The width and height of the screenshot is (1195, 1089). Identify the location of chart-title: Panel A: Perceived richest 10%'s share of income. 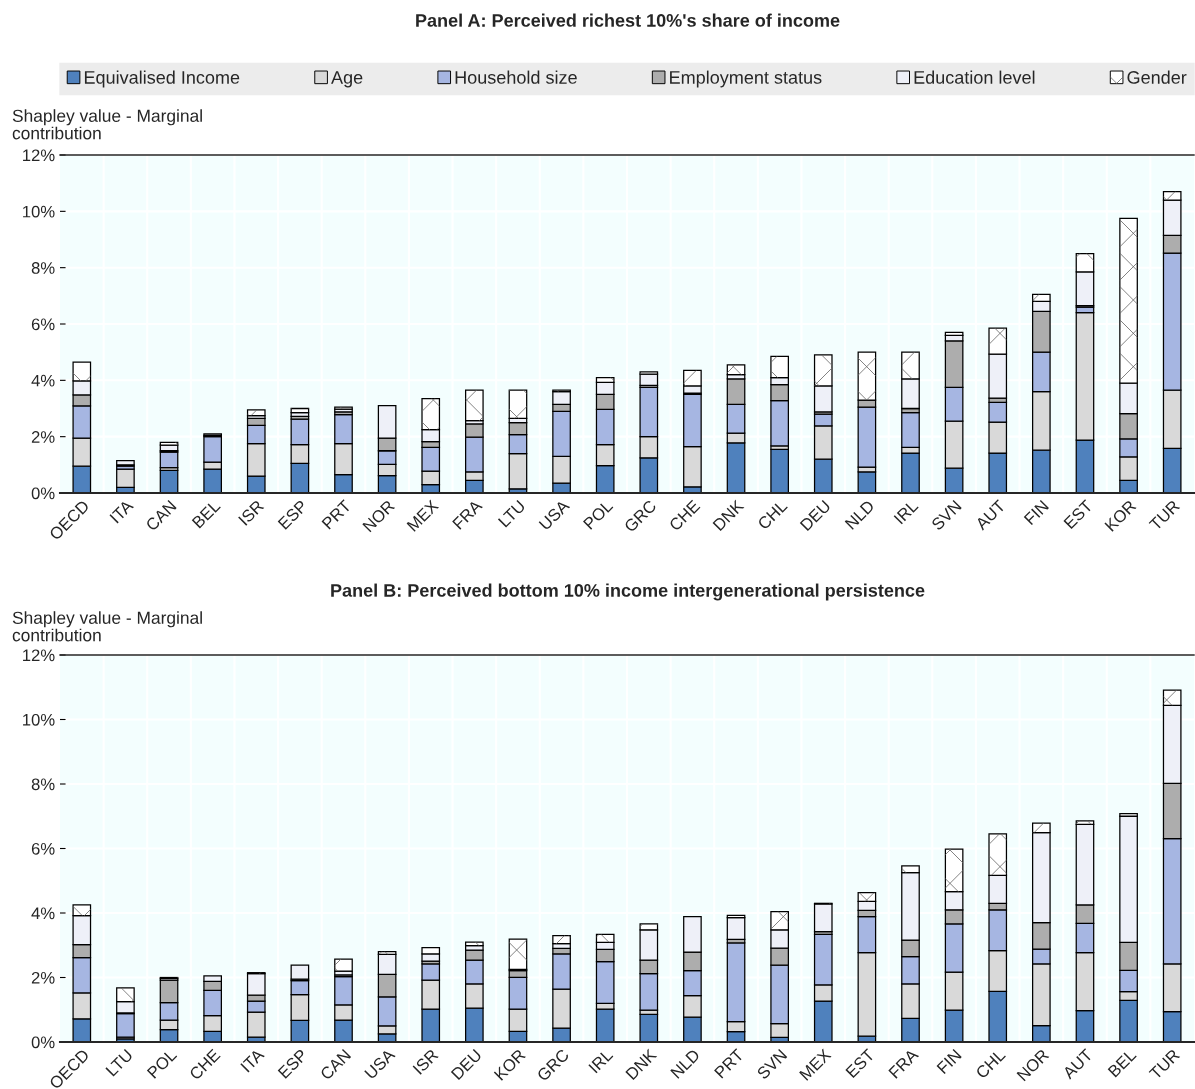
(628, 20).